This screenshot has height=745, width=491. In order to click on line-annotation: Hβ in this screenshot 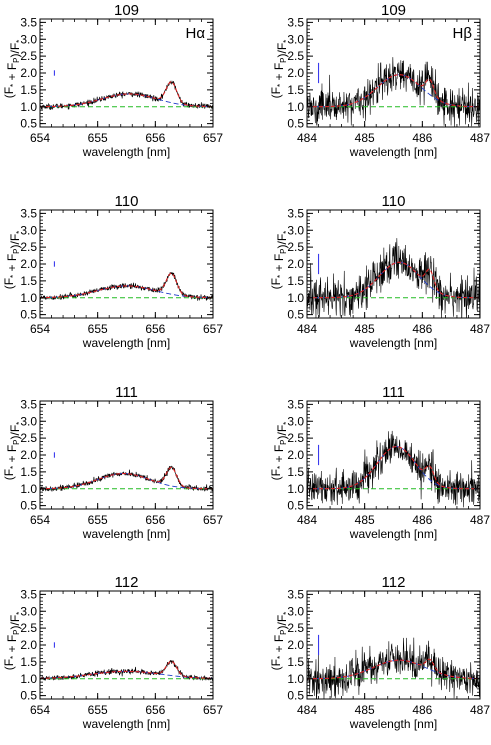, I will do `click(463, 33)`.